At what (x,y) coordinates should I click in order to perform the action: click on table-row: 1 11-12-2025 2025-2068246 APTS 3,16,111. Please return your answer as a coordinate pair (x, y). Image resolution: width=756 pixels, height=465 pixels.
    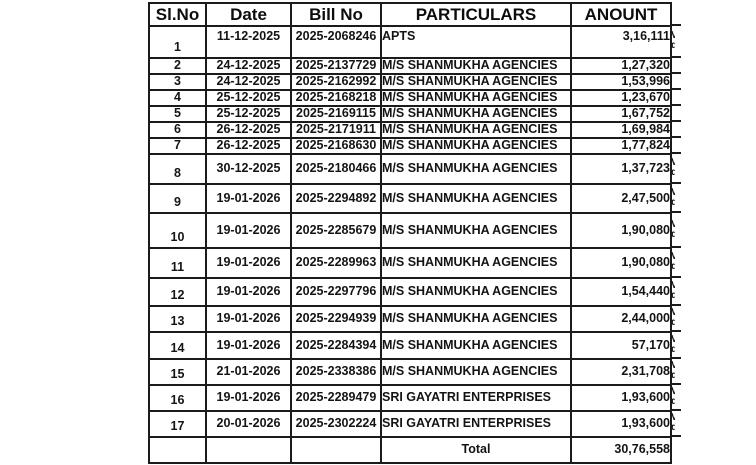
    Looking at the image, I should click on (410, 42).